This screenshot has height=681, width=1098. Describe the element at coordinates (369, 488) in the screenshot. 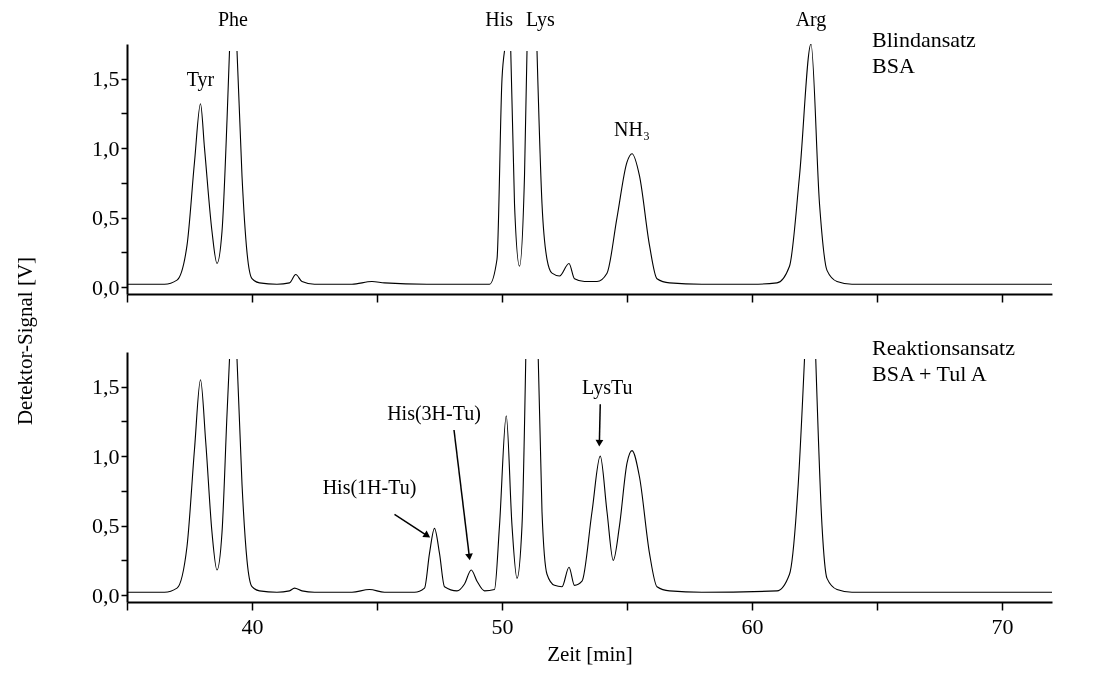

I see `annotation: His(1H-Tu)` at that location.